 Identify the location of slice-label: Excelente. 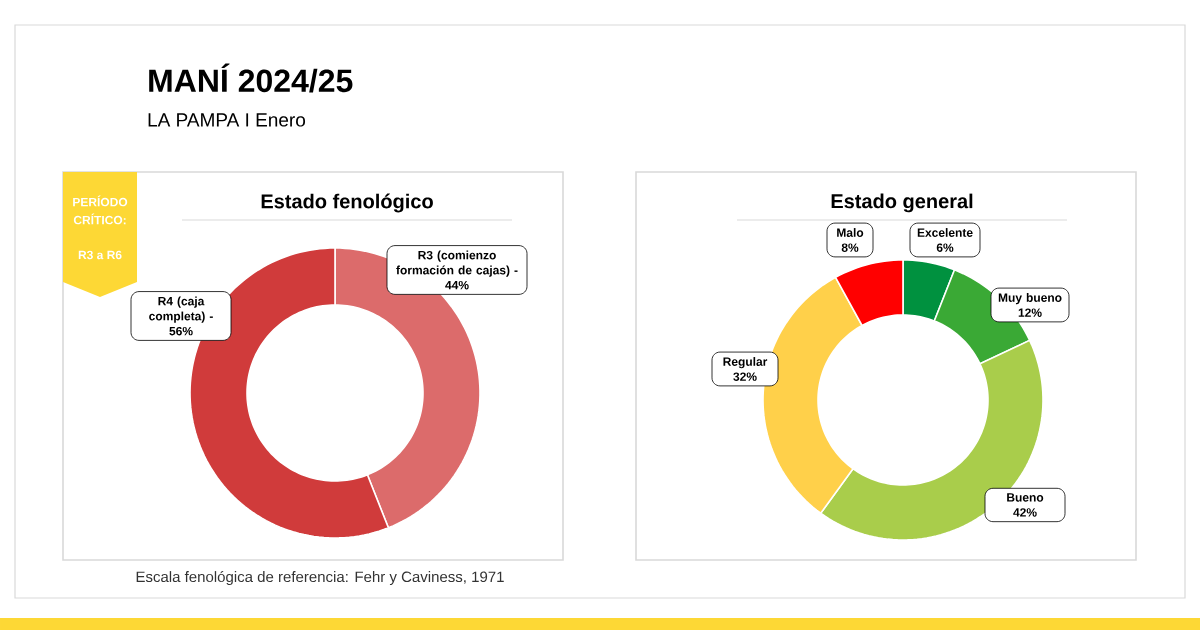
(945, 232).